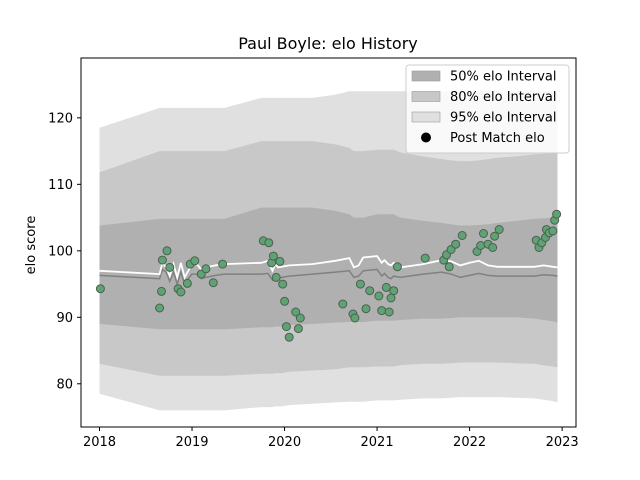 The height and width of the screenshot is (480, 640). I want to click on y-tick-label: 90, so click(64, 318).